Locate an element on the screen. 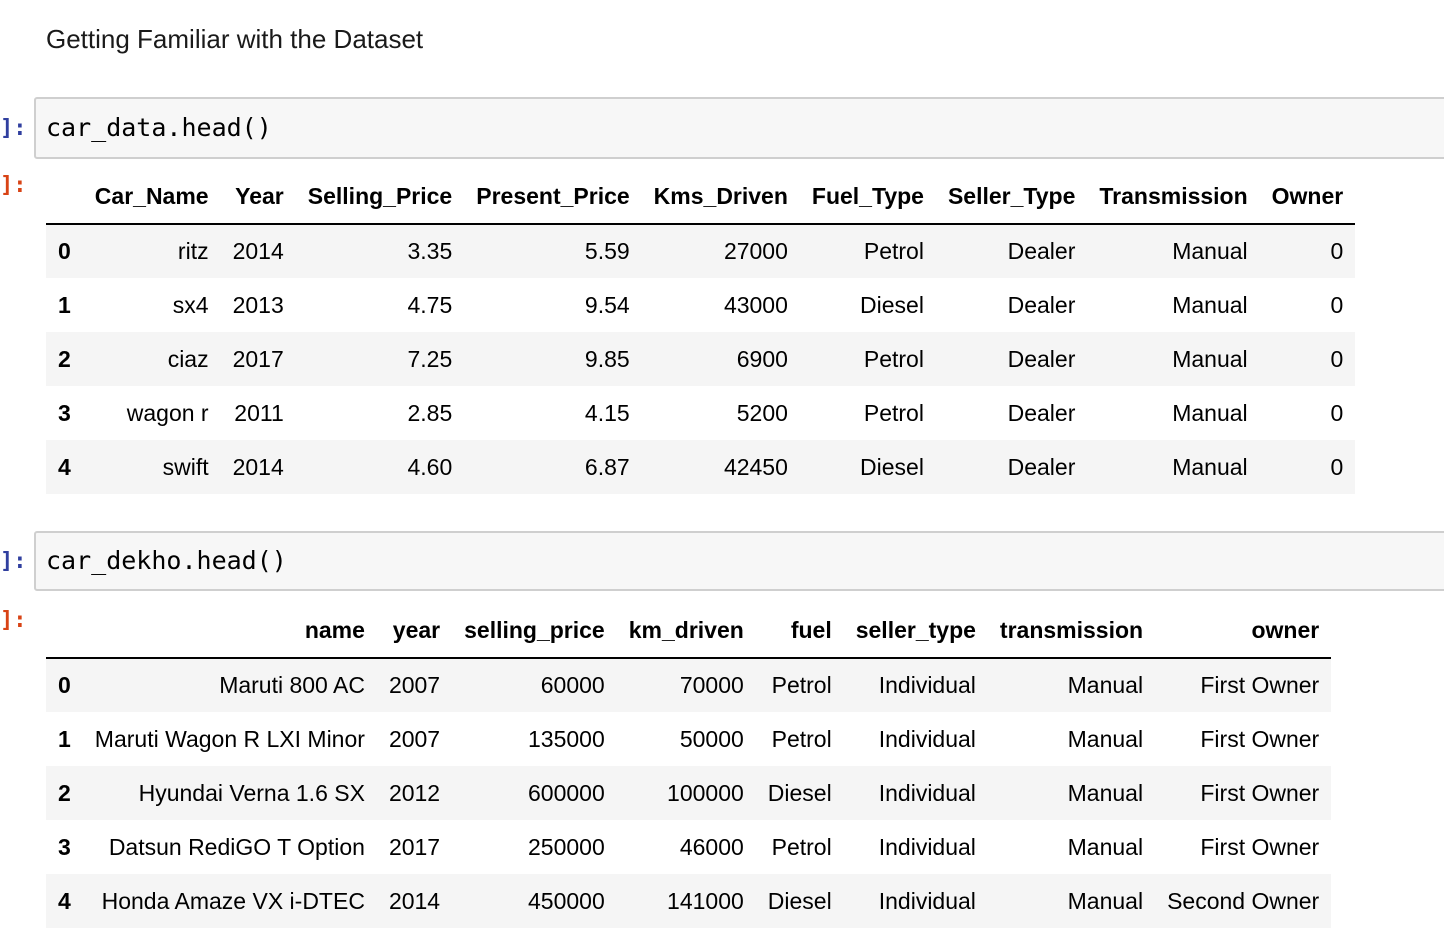  table-cell: ritz is located at coordinates (193, 251).